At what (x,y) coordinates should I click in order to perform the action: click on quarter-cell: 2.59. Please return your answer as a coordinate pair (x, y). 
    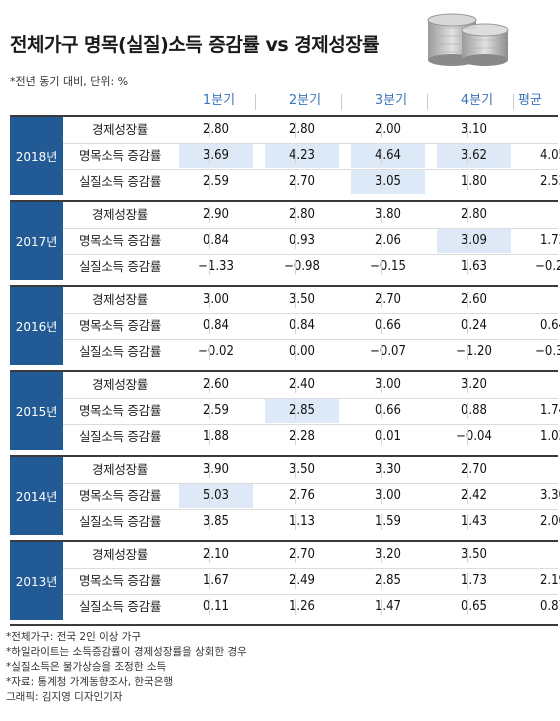
    Looking at the image, I should click on (216, 410).